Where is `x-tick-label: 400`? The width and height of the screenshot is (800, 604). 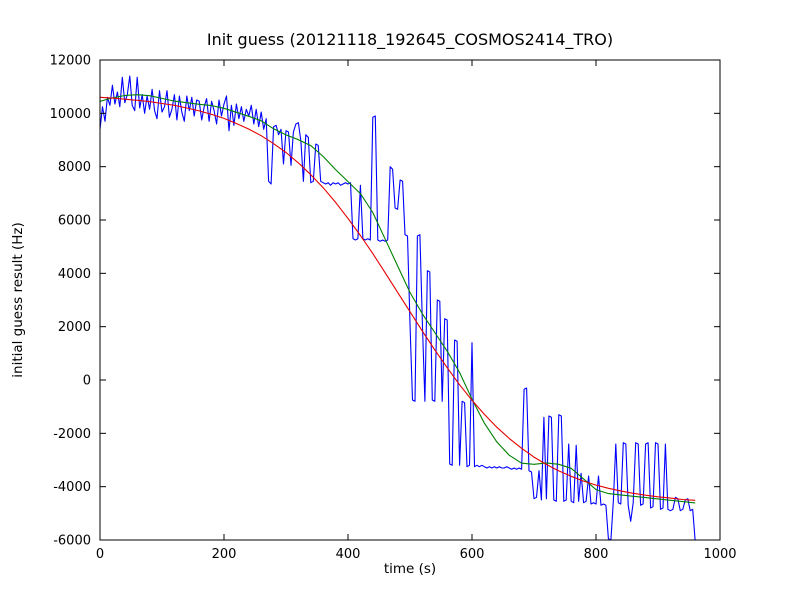 x-tick-label: 400 is located at coordinates (348, 554).